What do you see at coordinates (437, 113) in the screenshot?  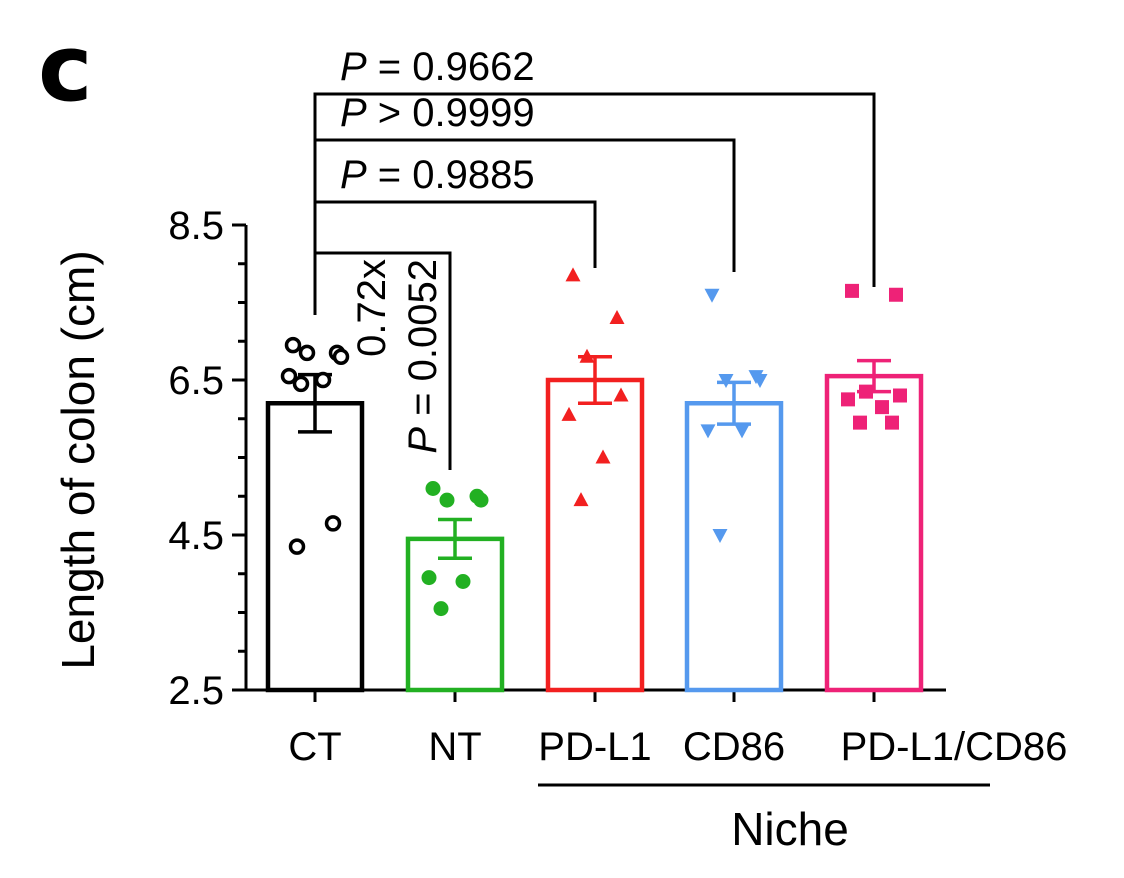 I see `p-value-label: P > 0.9999` at bounding box center [437, 113].